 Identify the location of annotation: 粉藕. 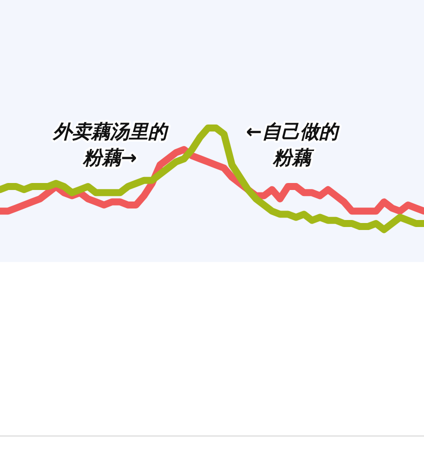
(293, 158).